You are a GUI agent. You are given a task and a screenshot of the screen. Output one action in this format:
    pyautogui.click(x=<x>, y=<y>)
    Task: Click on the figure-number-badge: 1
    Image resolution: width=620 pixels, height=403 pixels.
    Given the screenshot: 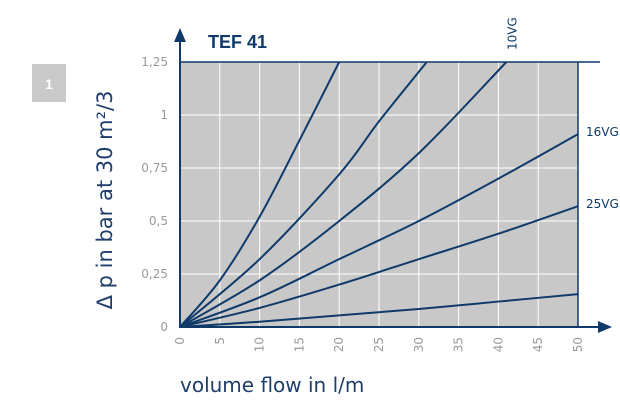 What is the action you would take?
    pyautogui.click(x=49, y=83)
    